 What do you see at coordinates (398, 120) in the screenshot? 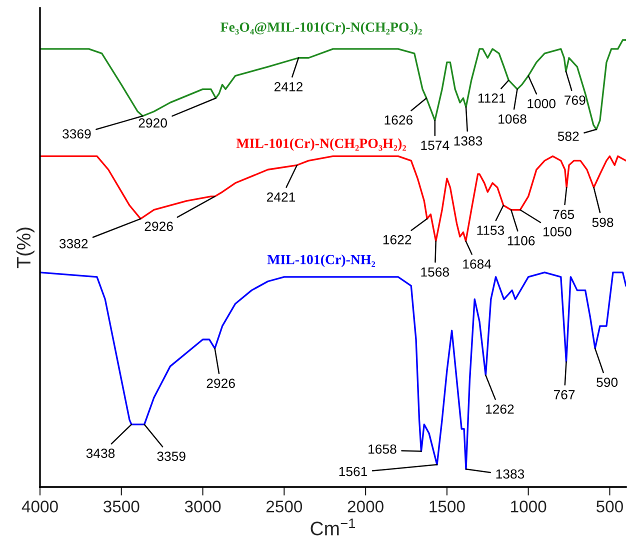
I see `annotation: 1626` at bounding box center [398, 120].